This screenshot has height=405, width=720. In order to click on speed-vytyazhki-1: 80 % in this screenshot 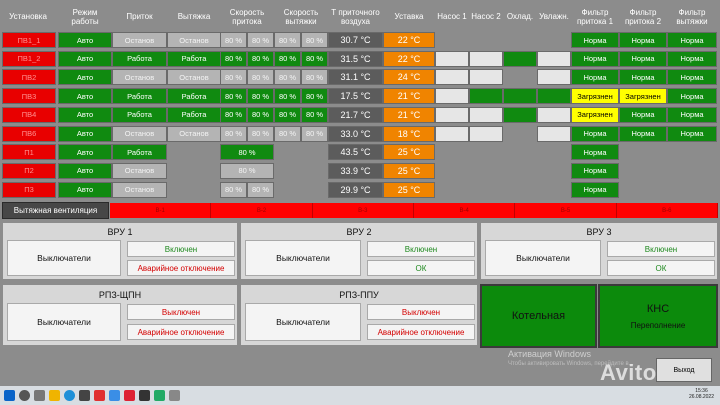, I will do `click(287, 133)`.